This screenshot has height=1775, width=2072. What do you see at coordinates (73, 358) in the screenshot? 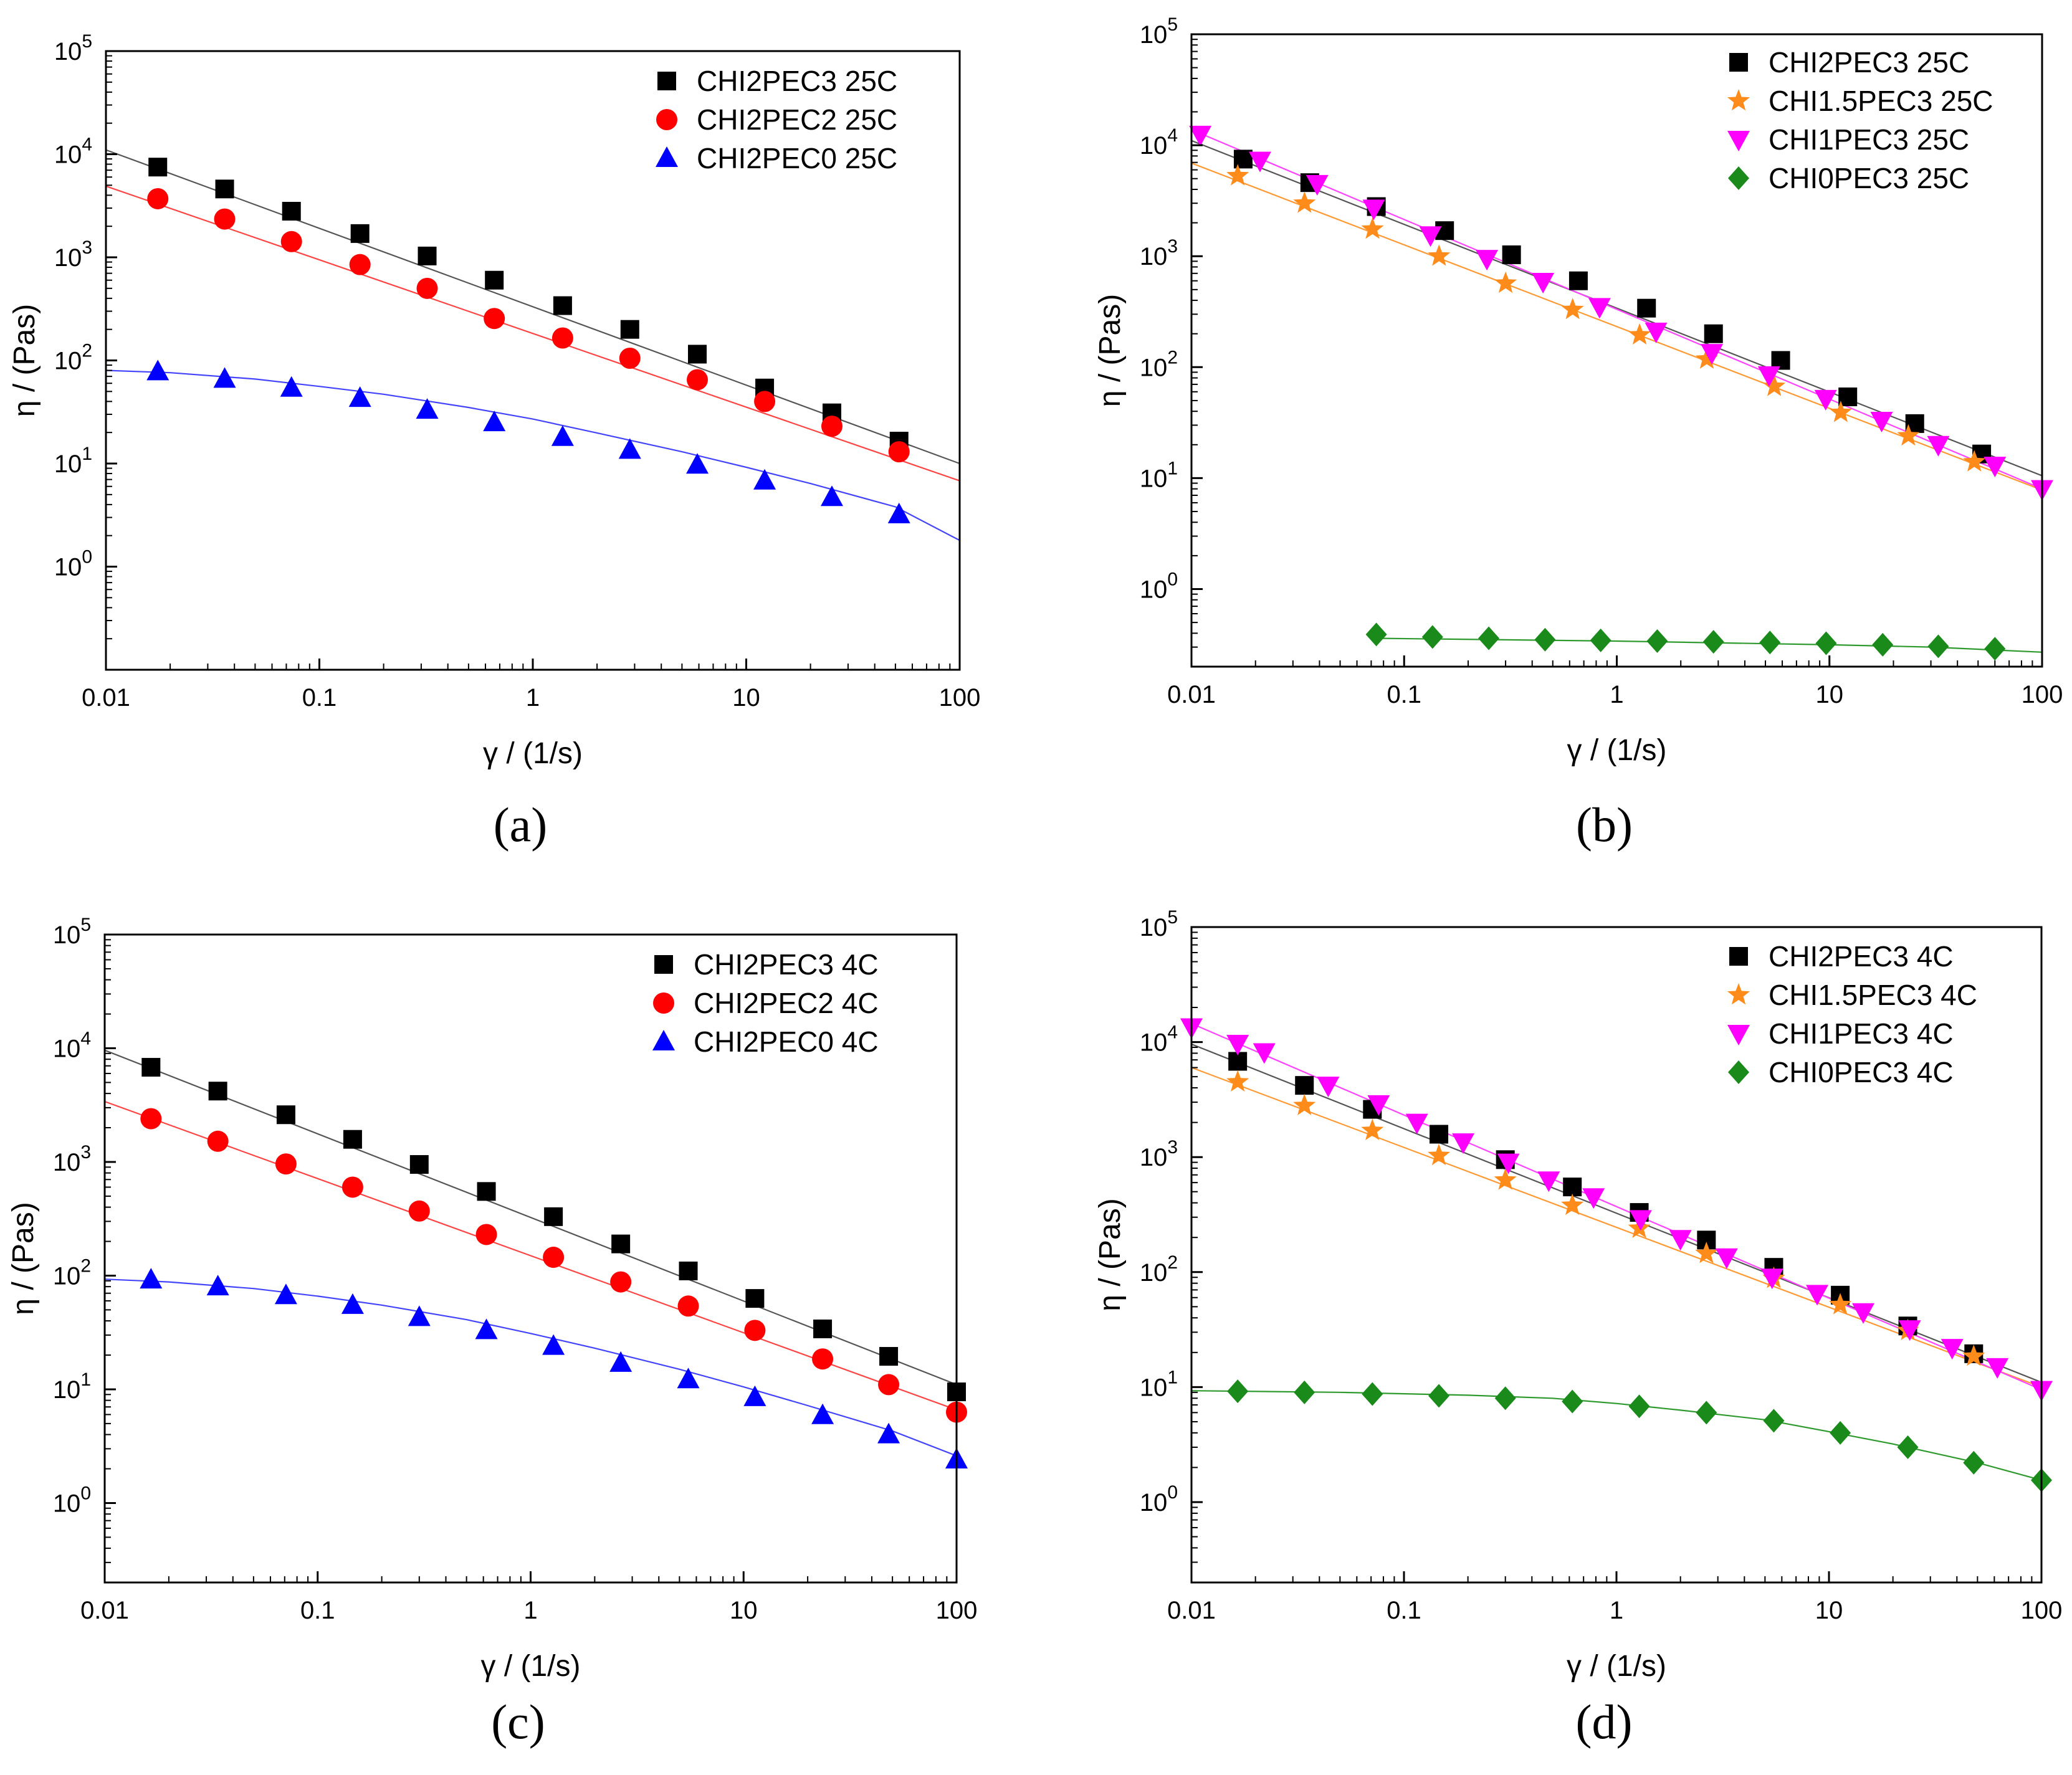
I see `y-tick-label: 10²` at bounding box center [73, 358].